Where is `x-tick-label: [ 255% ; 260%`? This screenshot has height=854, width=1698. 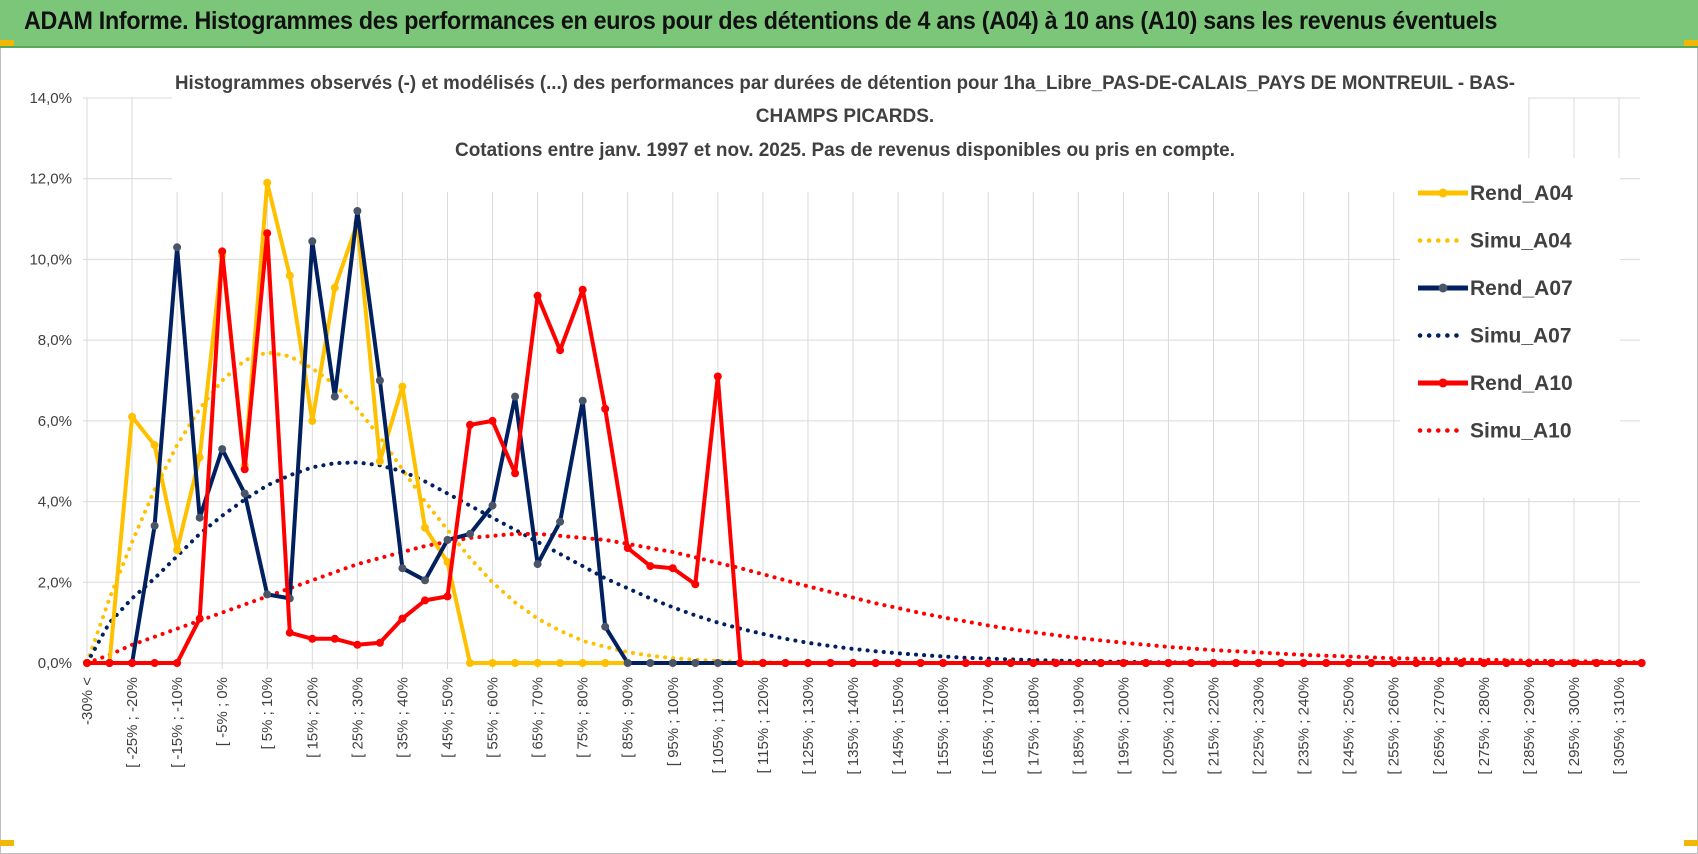
x-tick-label: [ 255% ; 260% is located at coordinates (1394, 726).